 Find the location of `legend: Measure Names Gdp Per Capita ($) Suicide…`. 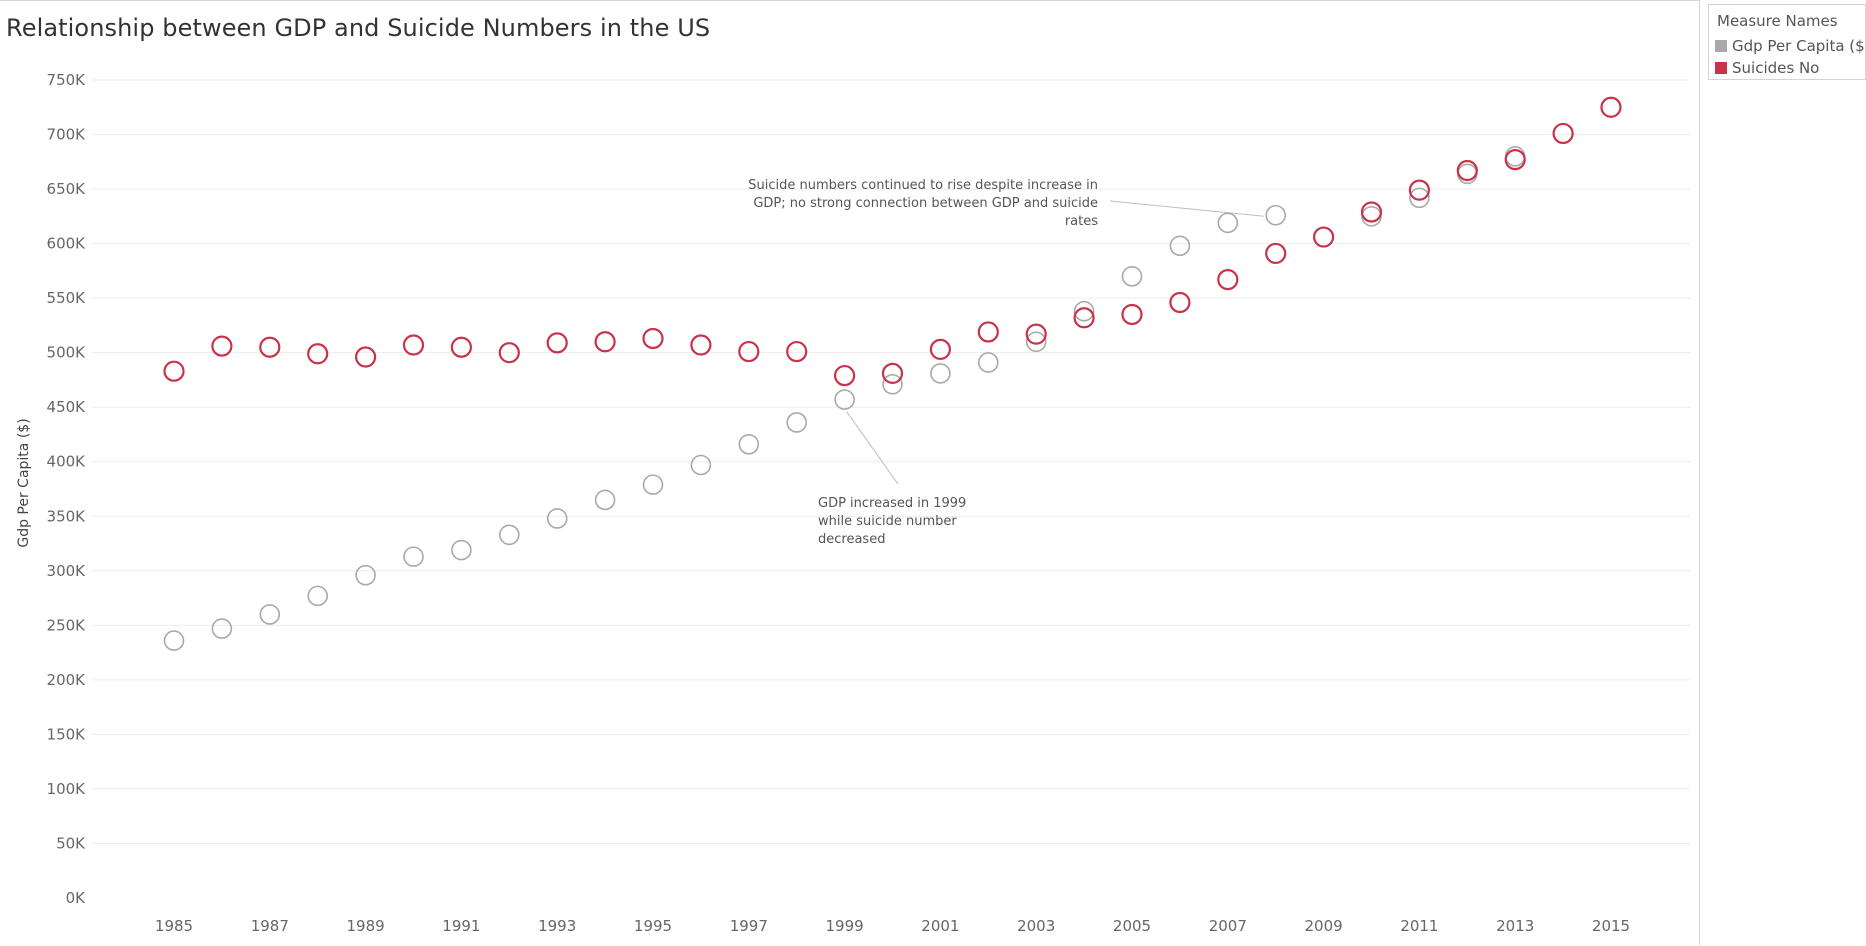

legend: Measure Names Gdp Per Capita ($) Suicide… is located at coordinates (1787, 42).